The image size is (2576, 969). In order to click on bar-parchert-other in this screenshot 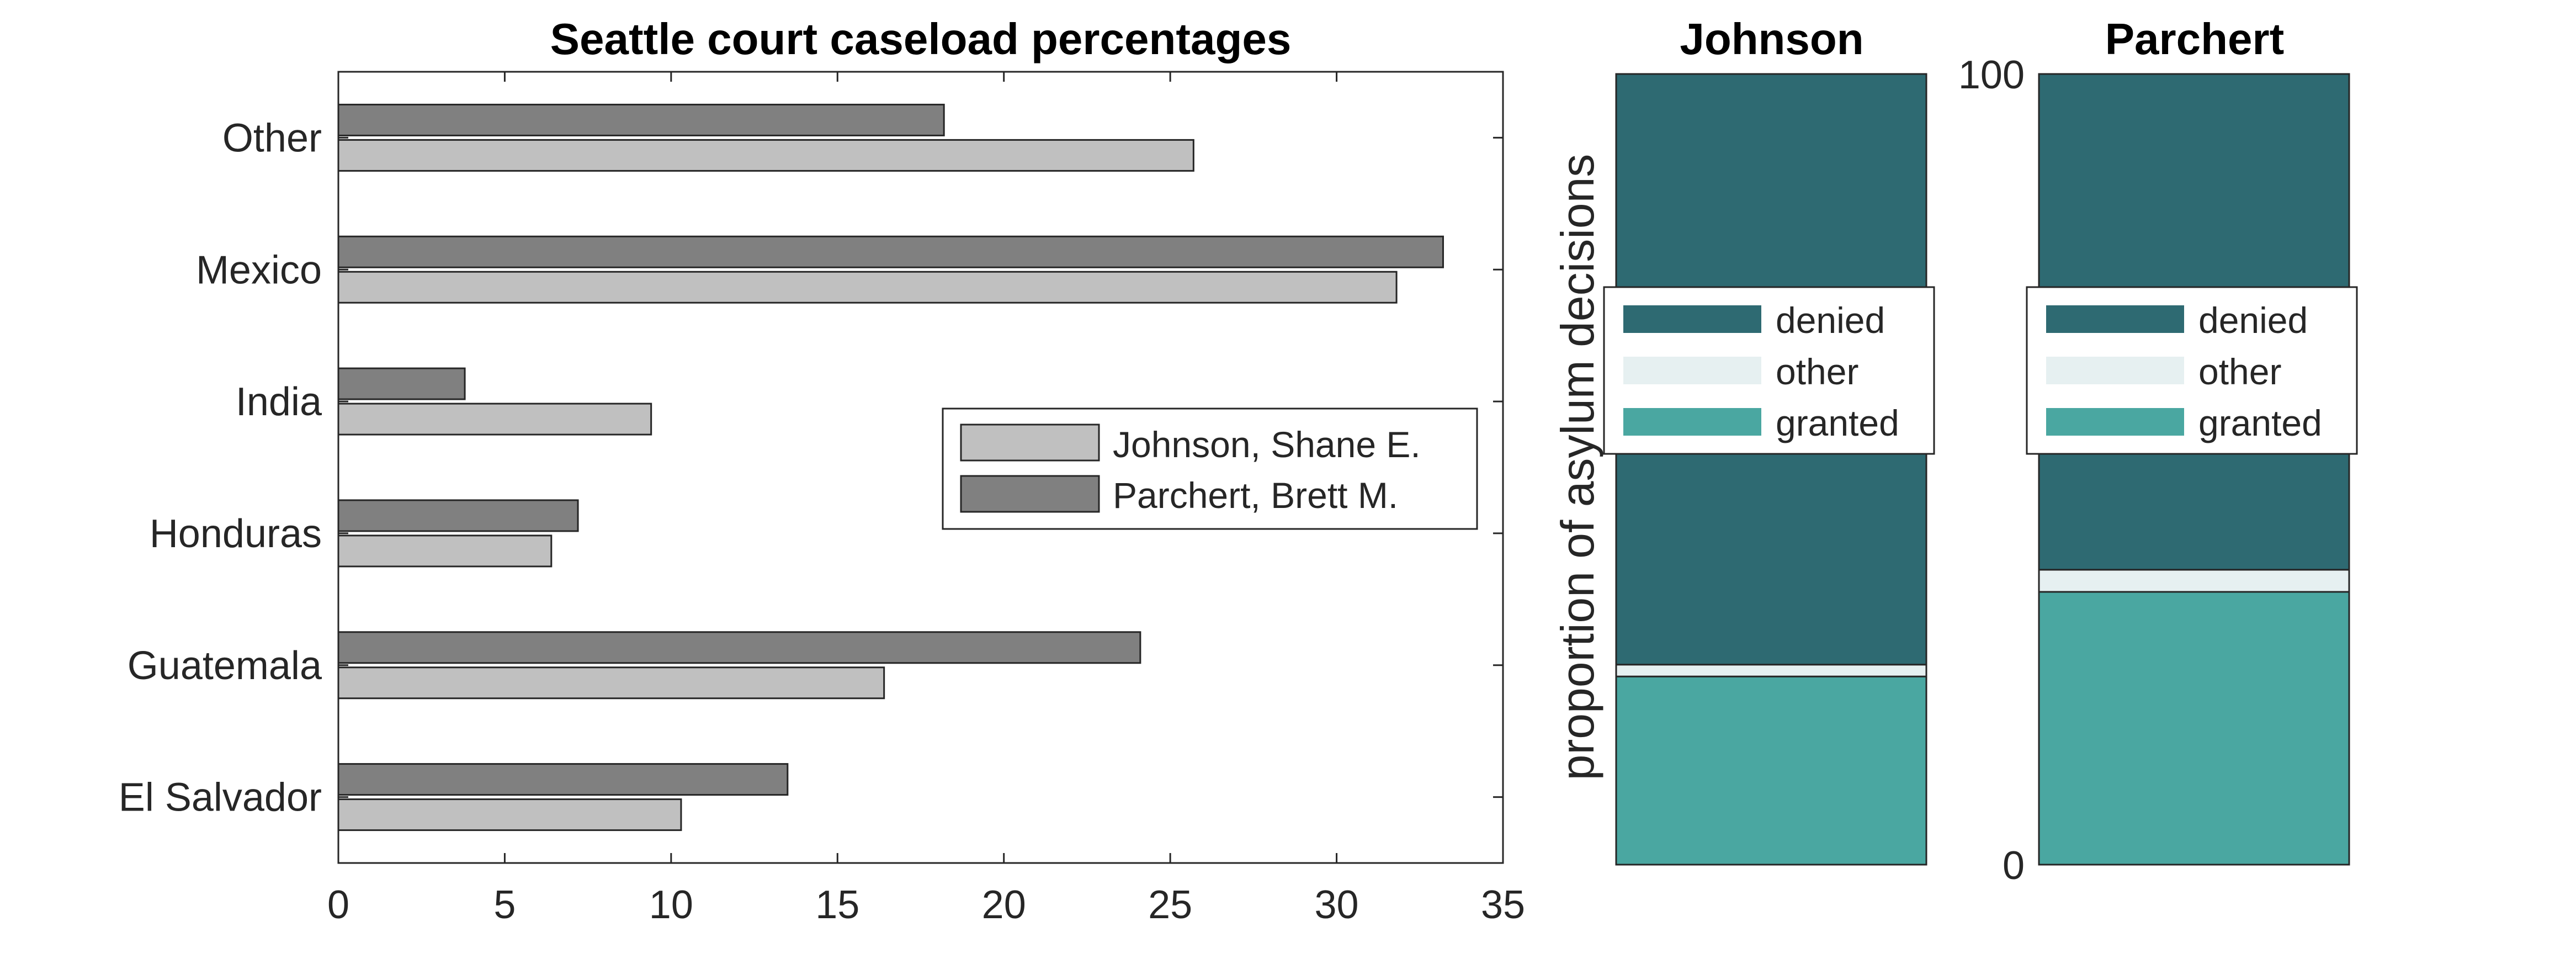, I will do `click(641, 120)`.